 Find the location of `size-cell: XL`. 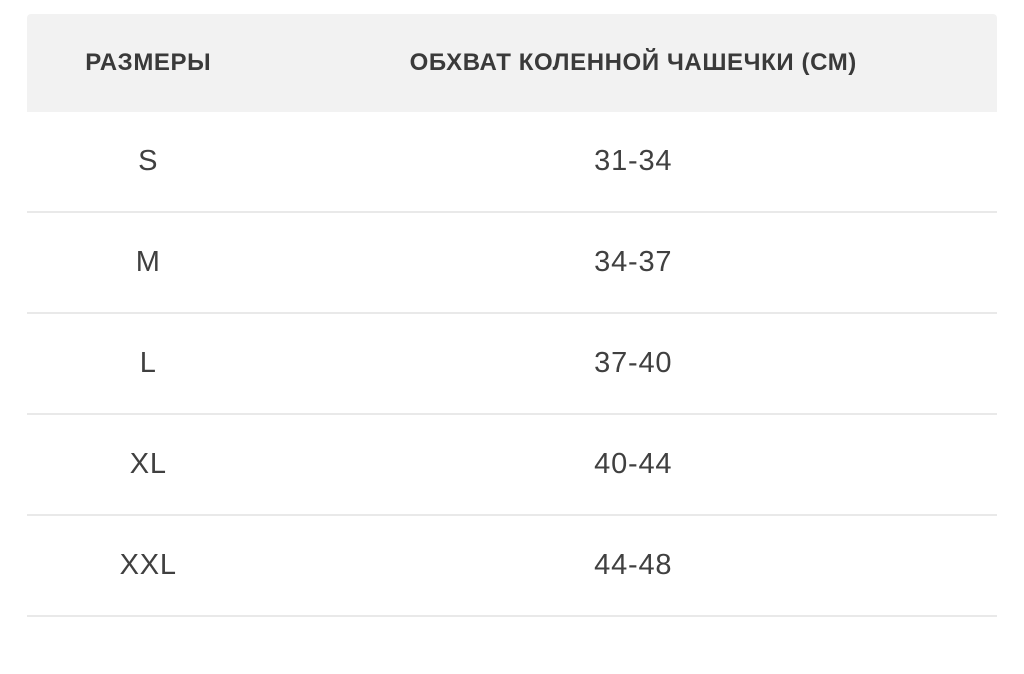

size-cell: XL is located at coordinates (148, 464).